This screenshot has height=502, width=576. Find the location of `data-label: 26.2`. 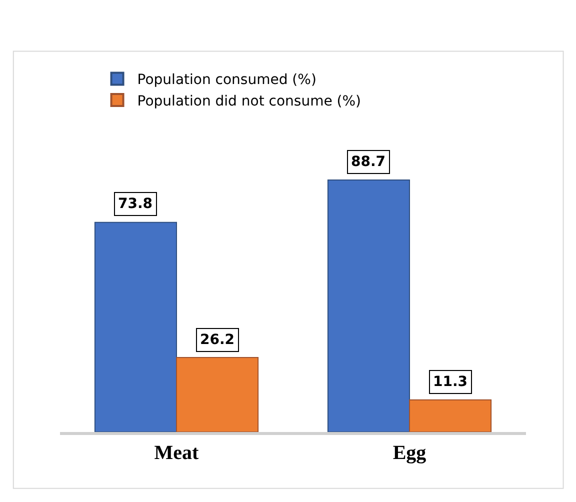

data-label: 26.2 is located at coordinates (217, 340).